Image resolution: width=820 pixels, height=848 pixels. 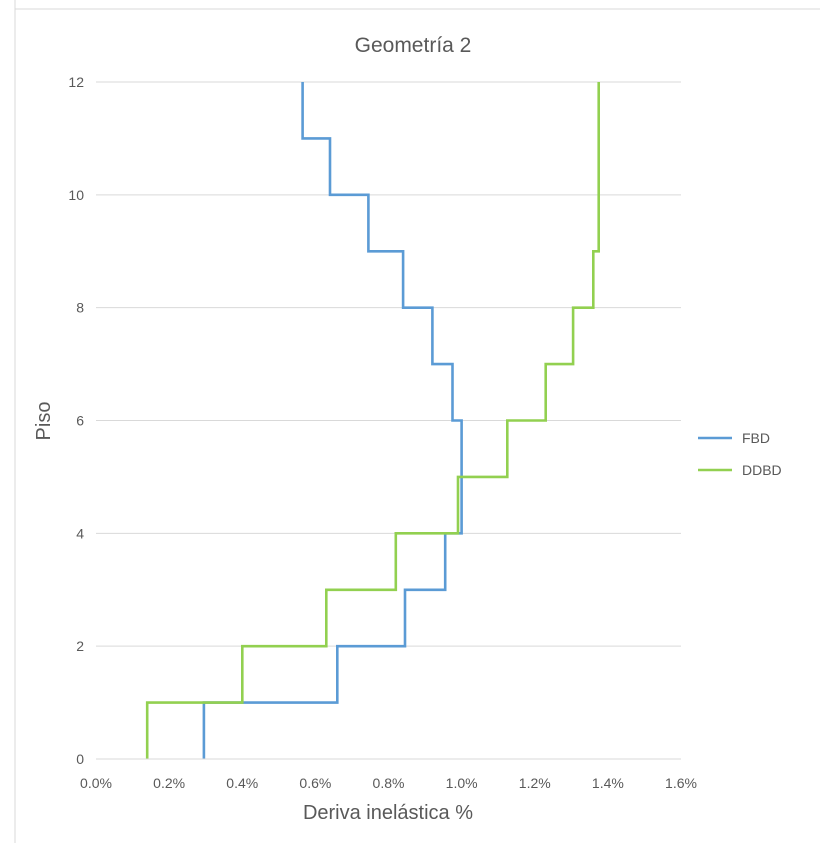 What do you see at coordinates (462, 783) in the screenshot?
I see `x-tick-label: 1.0%` at bounding box center [462, 783].